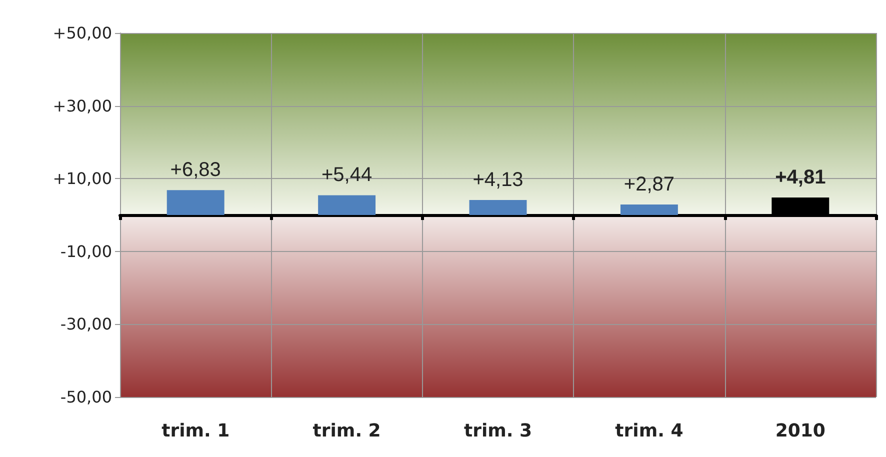  What do you see at coordinates (498, 179) in the screenshot?
I see `data-label: +4,13` at bounding box center [498, 179].